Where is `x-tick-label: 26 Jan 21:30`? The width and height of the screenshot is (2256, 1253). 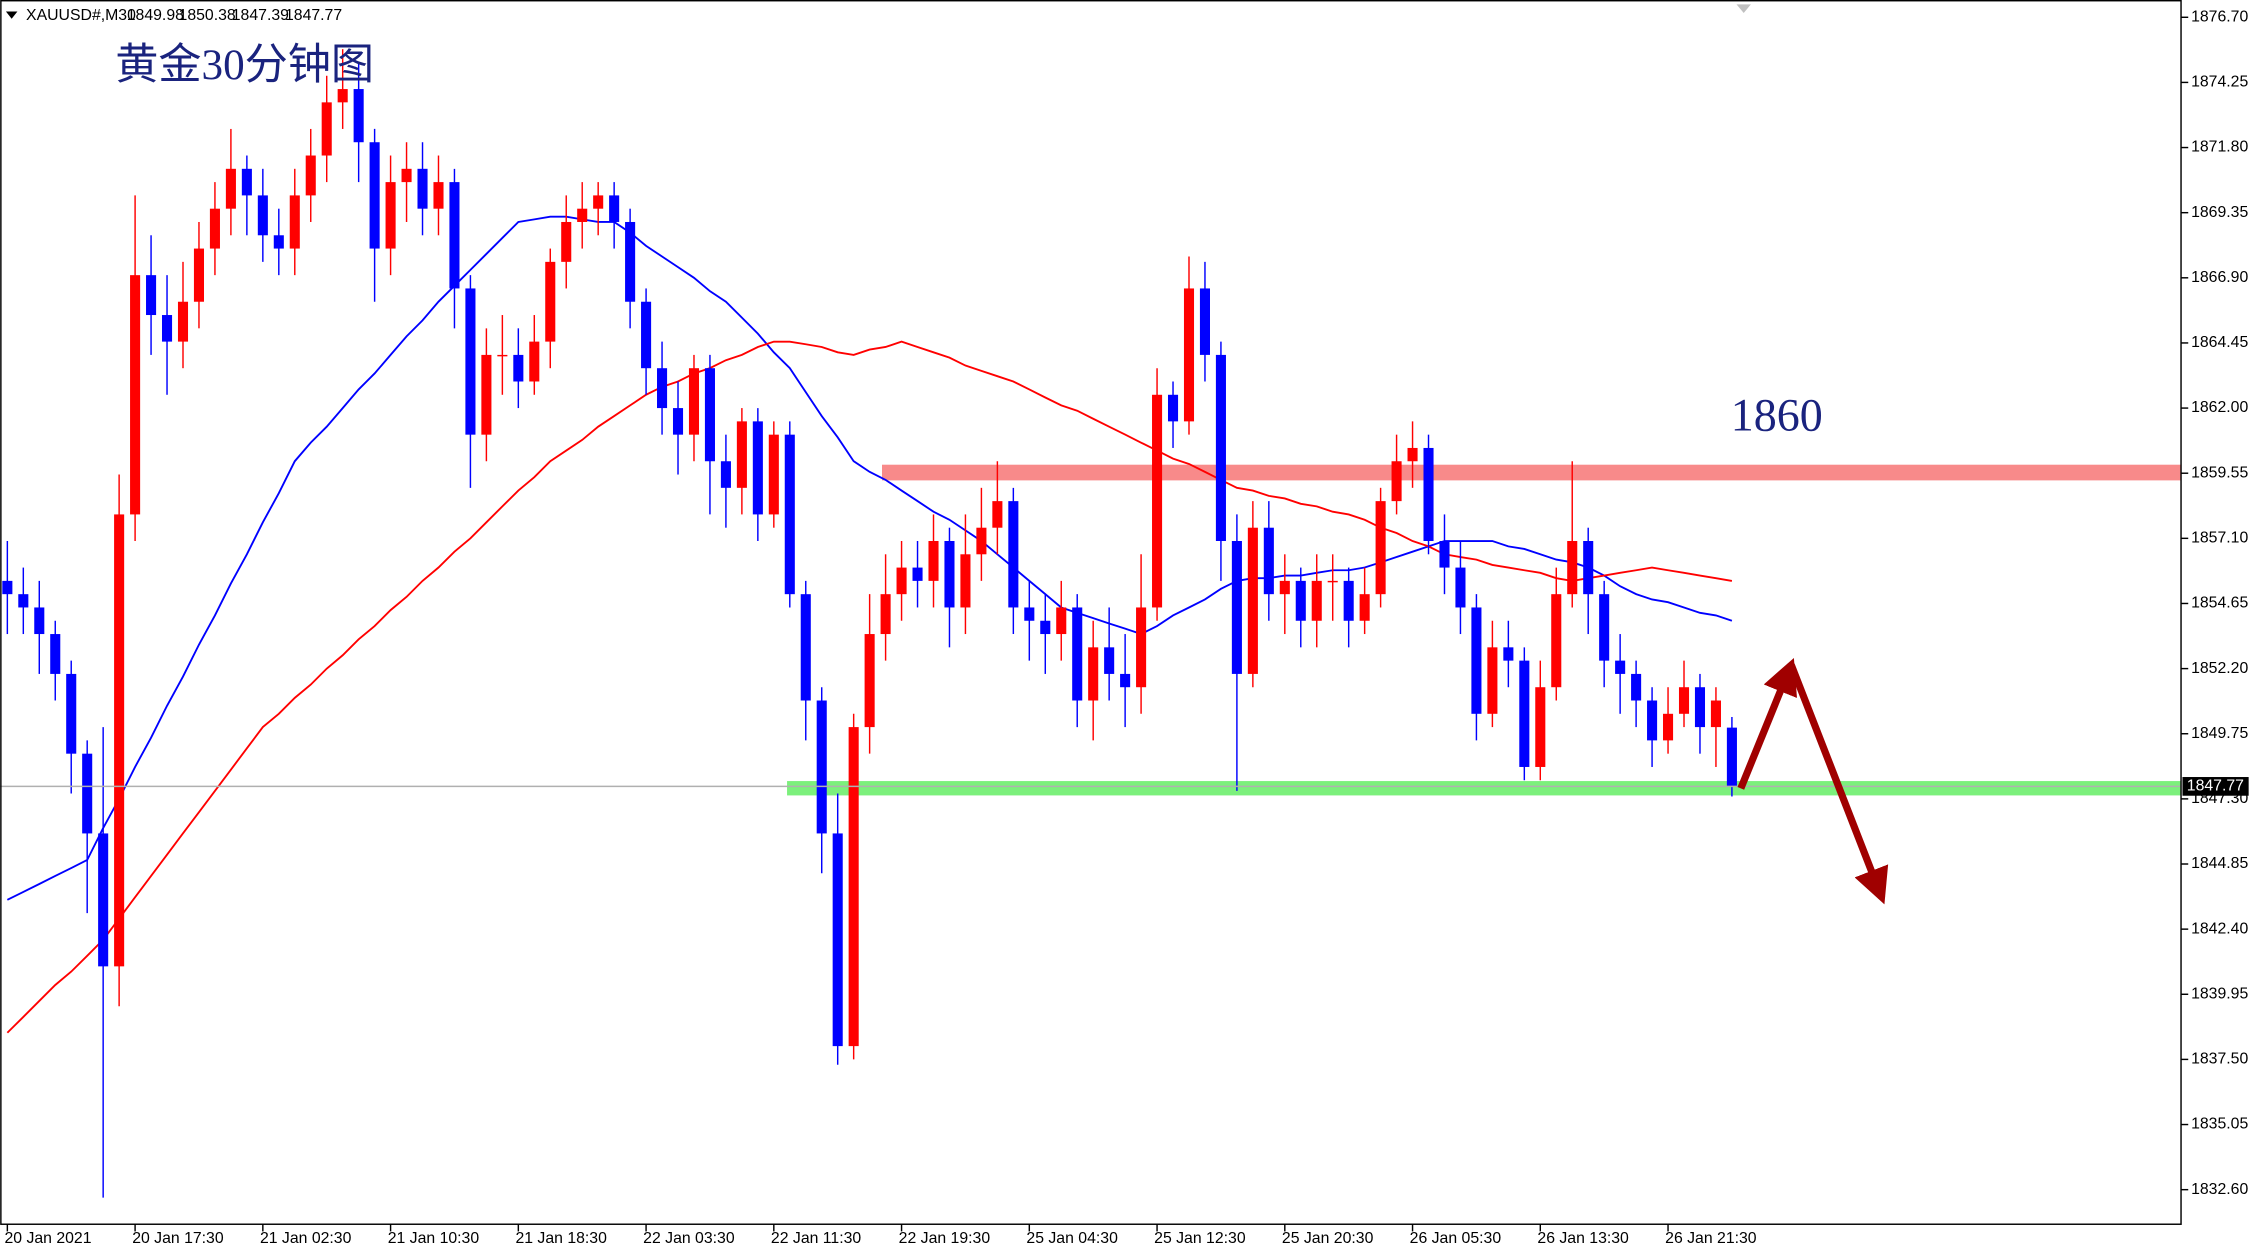
x-tick-label: 26 Jan 21:30 is located at coordinates (1711, 1238).